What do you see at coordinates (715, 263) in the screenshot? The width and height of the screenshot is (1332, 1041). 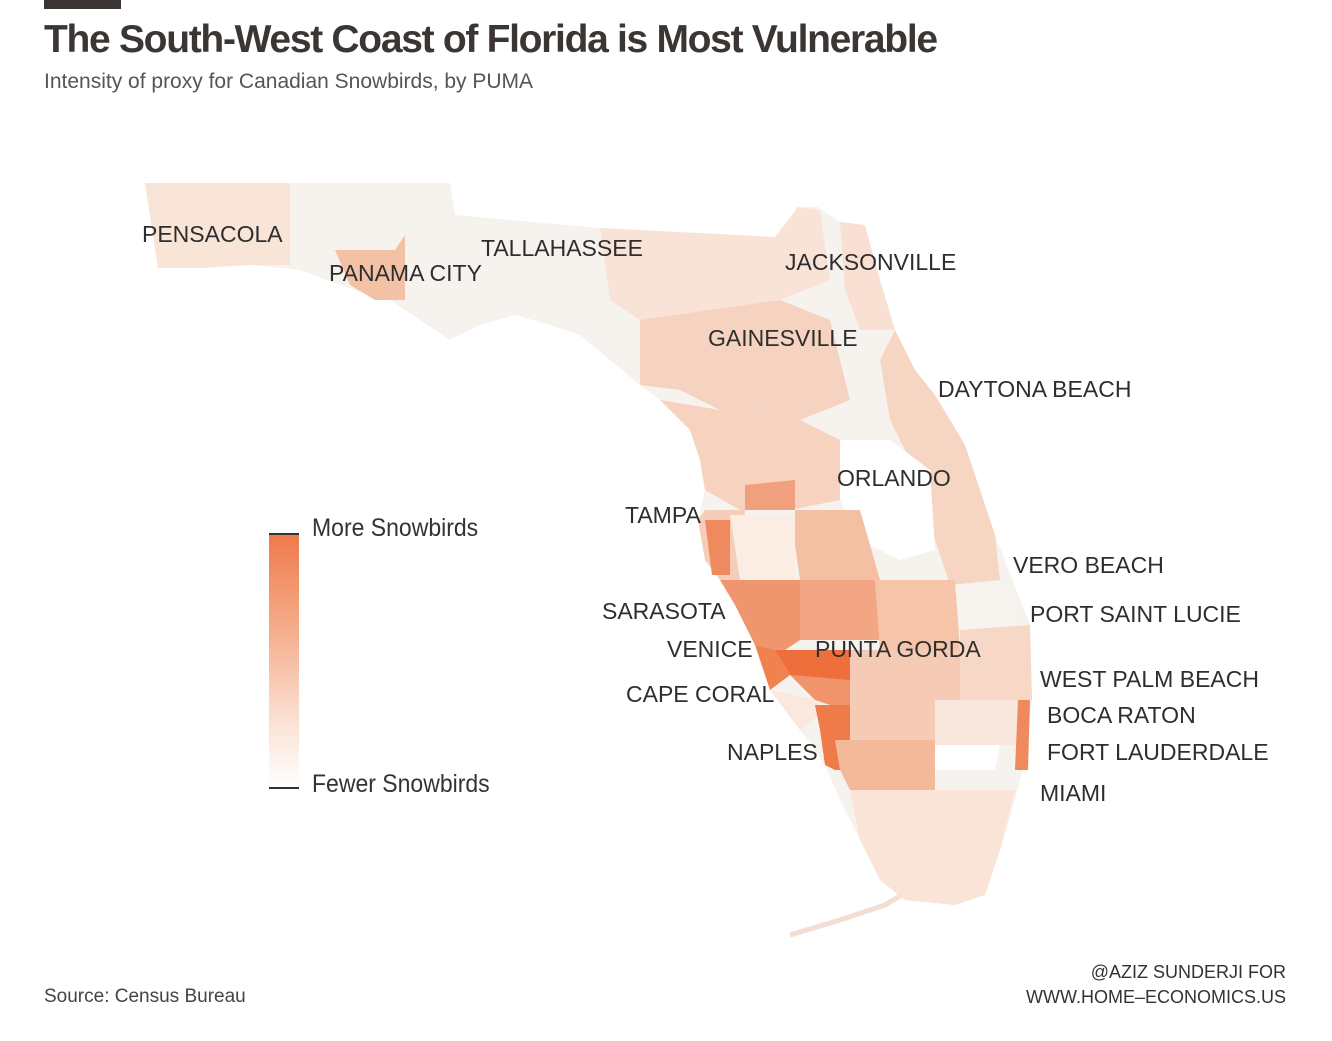 I see `region-north-central` at bounding box center [715, 263].